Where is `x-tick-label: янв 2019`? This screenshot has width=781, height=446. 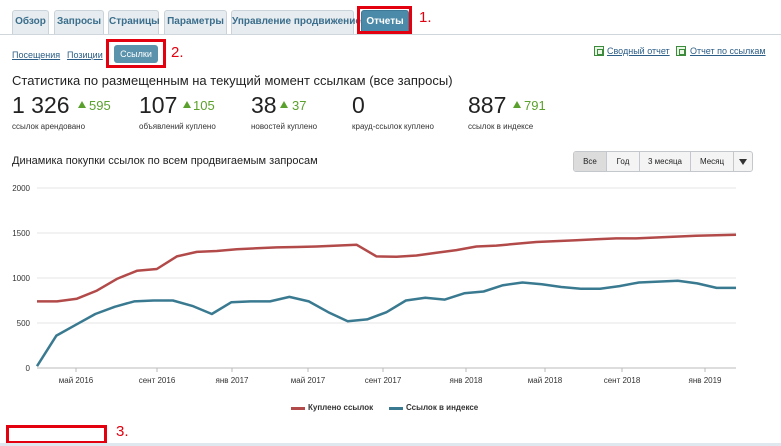 x-tick-label: янв 2019 is located at coordinates (705, 380).